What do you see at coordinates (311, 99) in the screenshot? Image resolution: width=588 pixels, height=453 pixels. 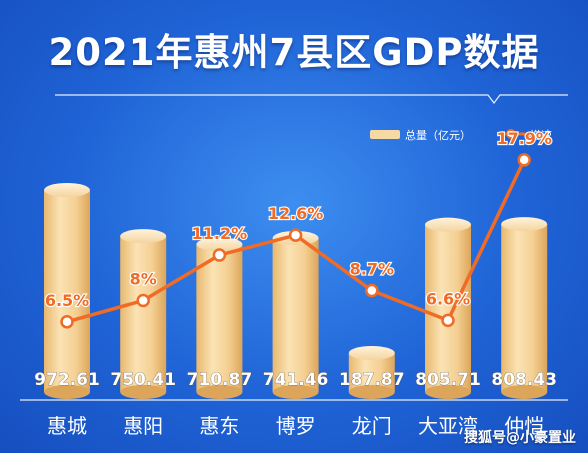 I see `title-divider` at bounding box center [311, 99].